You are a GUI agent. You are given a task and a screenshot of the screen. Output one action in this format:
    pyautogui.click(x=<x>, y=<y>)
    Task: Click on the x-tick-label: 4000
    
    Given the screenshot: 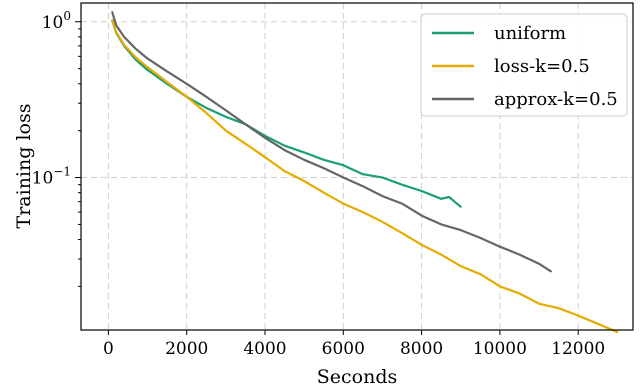 What is the action you would take?
    pyautogui.click(x=264, y=349)
    